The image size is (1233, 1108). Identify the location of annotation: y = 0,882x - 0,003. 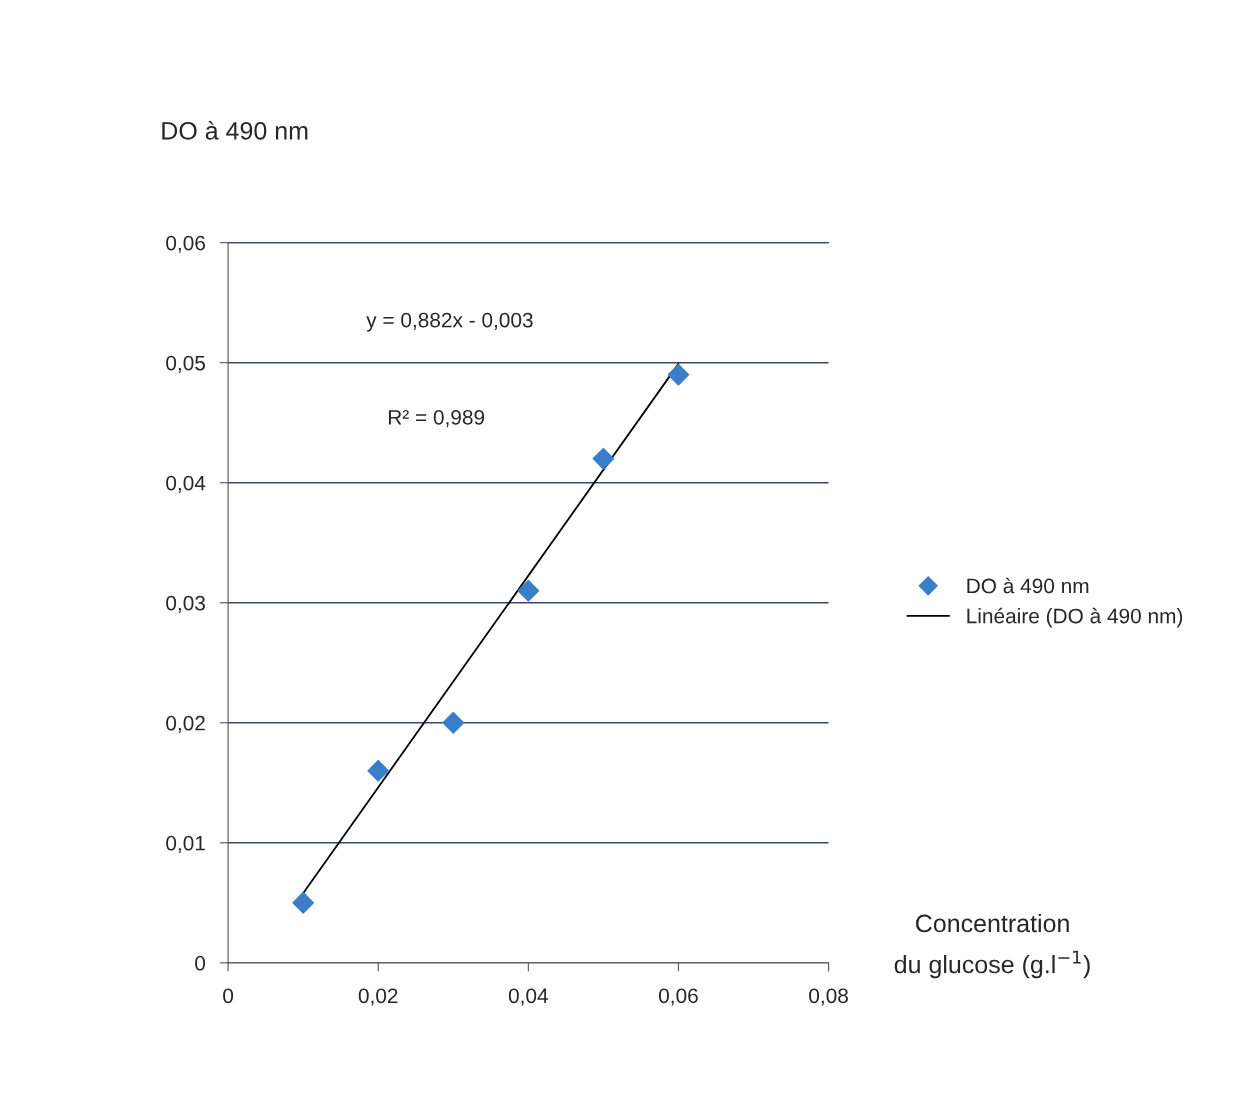
(449, 322).